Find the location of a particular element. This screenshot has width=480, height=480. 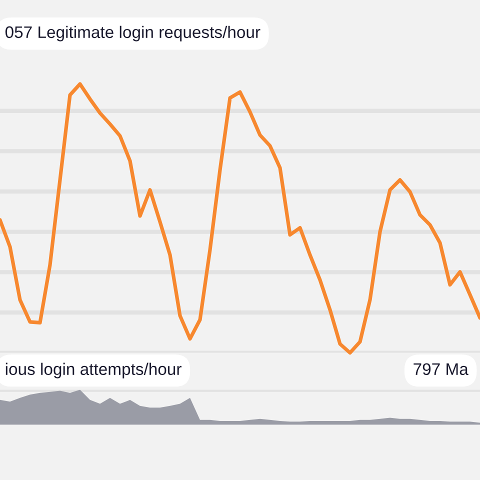

text: 797 Ma is located at coordinates (441, 369).